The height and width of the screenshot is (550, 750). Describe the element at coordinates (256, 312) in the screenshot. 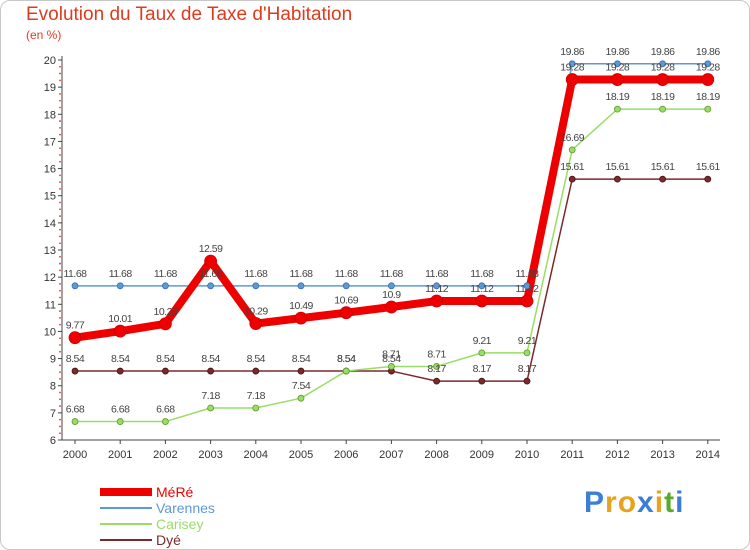

I see `data-label: 10.29` at that location.